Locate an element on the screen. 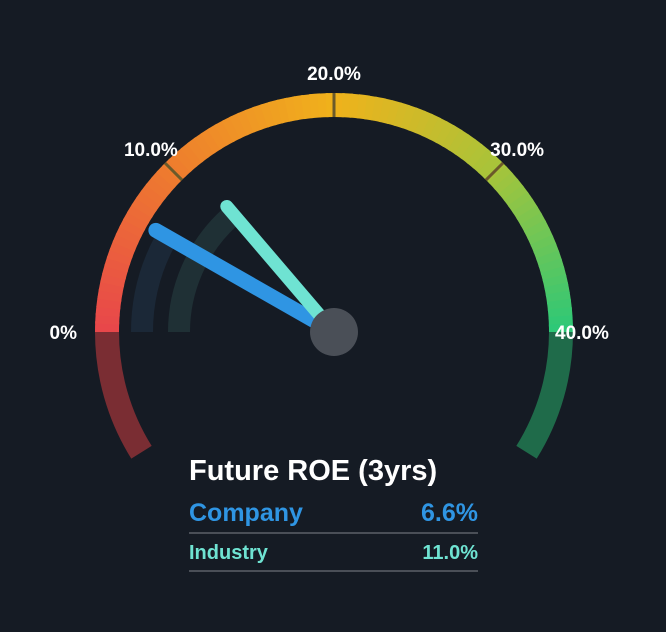 The height and width of the screenshot is (632, 666). company-range-arc is located at coordinates (152, 285).